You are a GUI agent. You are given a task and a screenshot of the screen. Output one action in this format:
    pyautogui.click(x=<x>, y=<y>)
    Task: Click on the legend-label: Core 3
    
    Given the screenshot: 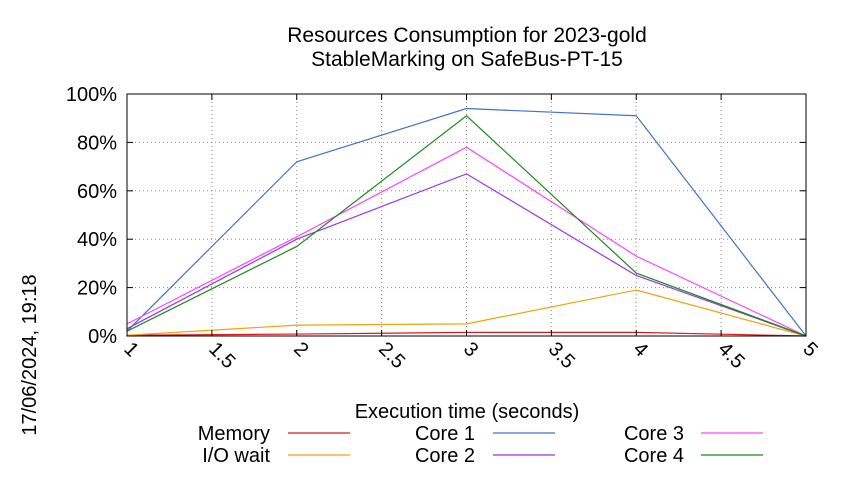 What is the action you would take?
    pyautogui.click(x=654, y=434)
    